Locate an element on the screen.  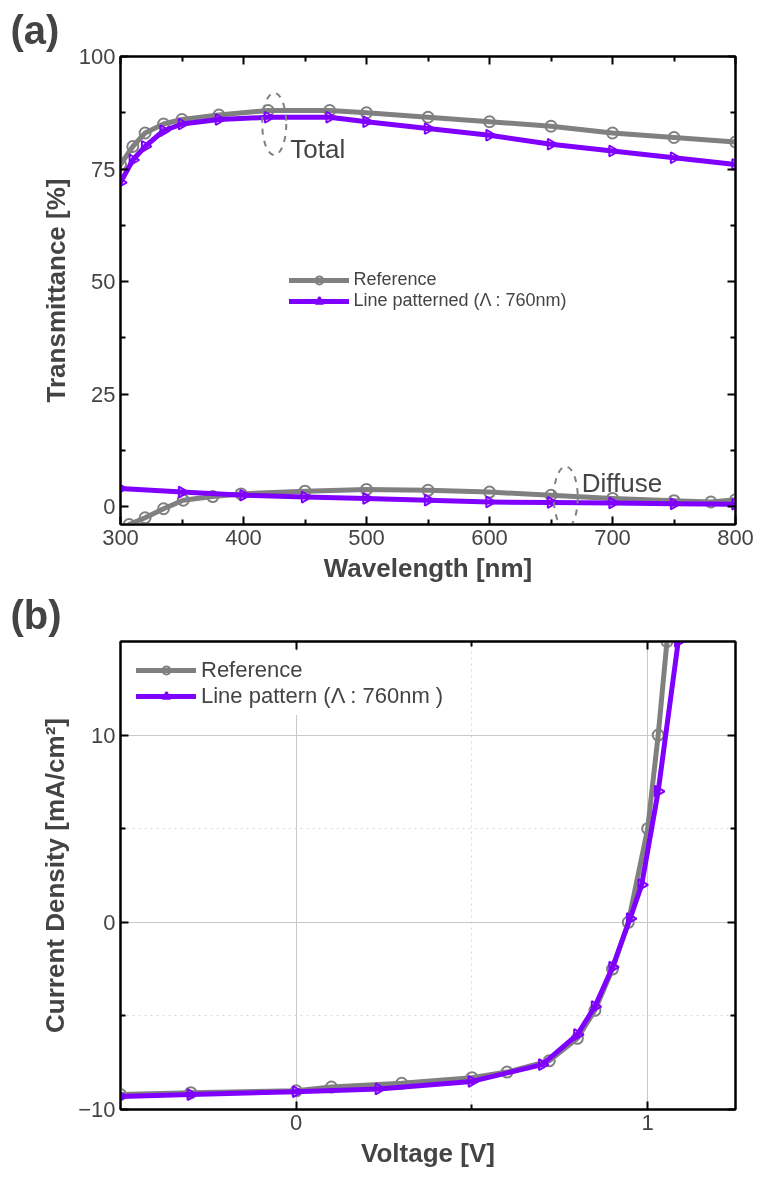
x-axis-title: Wavelength [nm] is located at coordinates (428, 567).